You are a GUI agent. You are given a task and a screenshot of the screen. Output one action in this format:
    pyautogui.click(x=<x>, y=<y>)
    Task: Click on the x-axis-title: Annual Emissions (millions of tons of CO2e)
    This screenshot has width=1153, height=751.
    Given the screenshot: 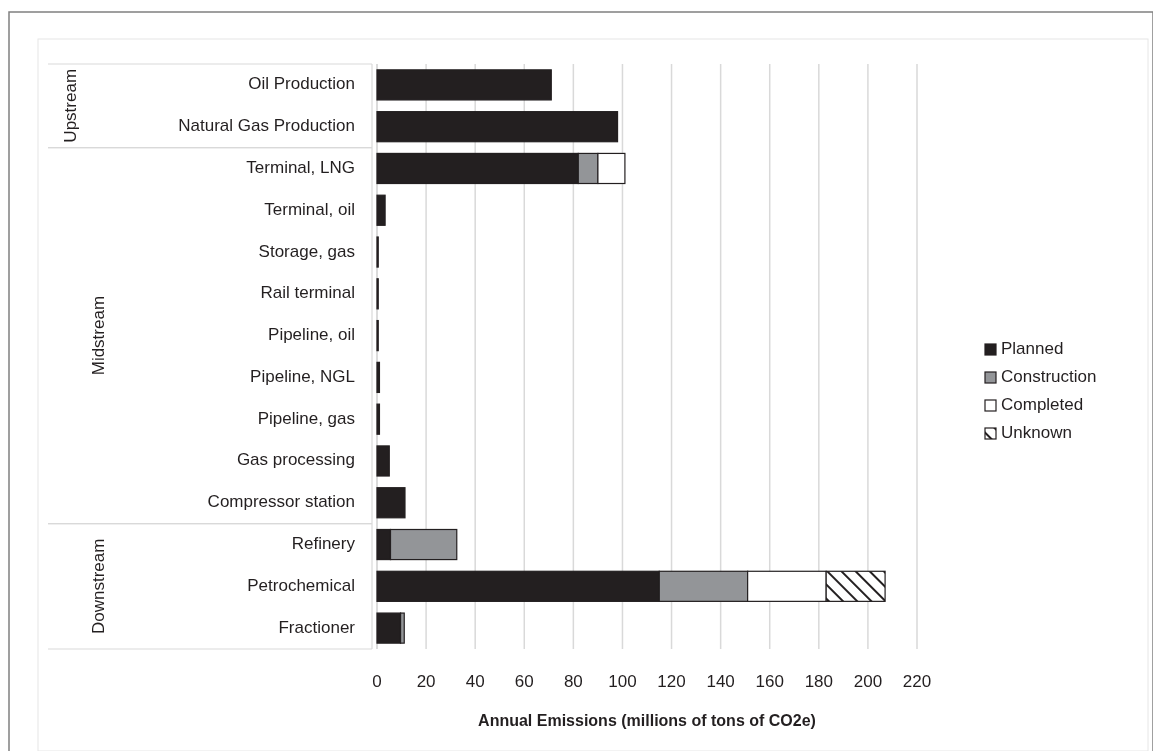 What is the action you would take?
    pyautogui.click(x=647, y=720)
    